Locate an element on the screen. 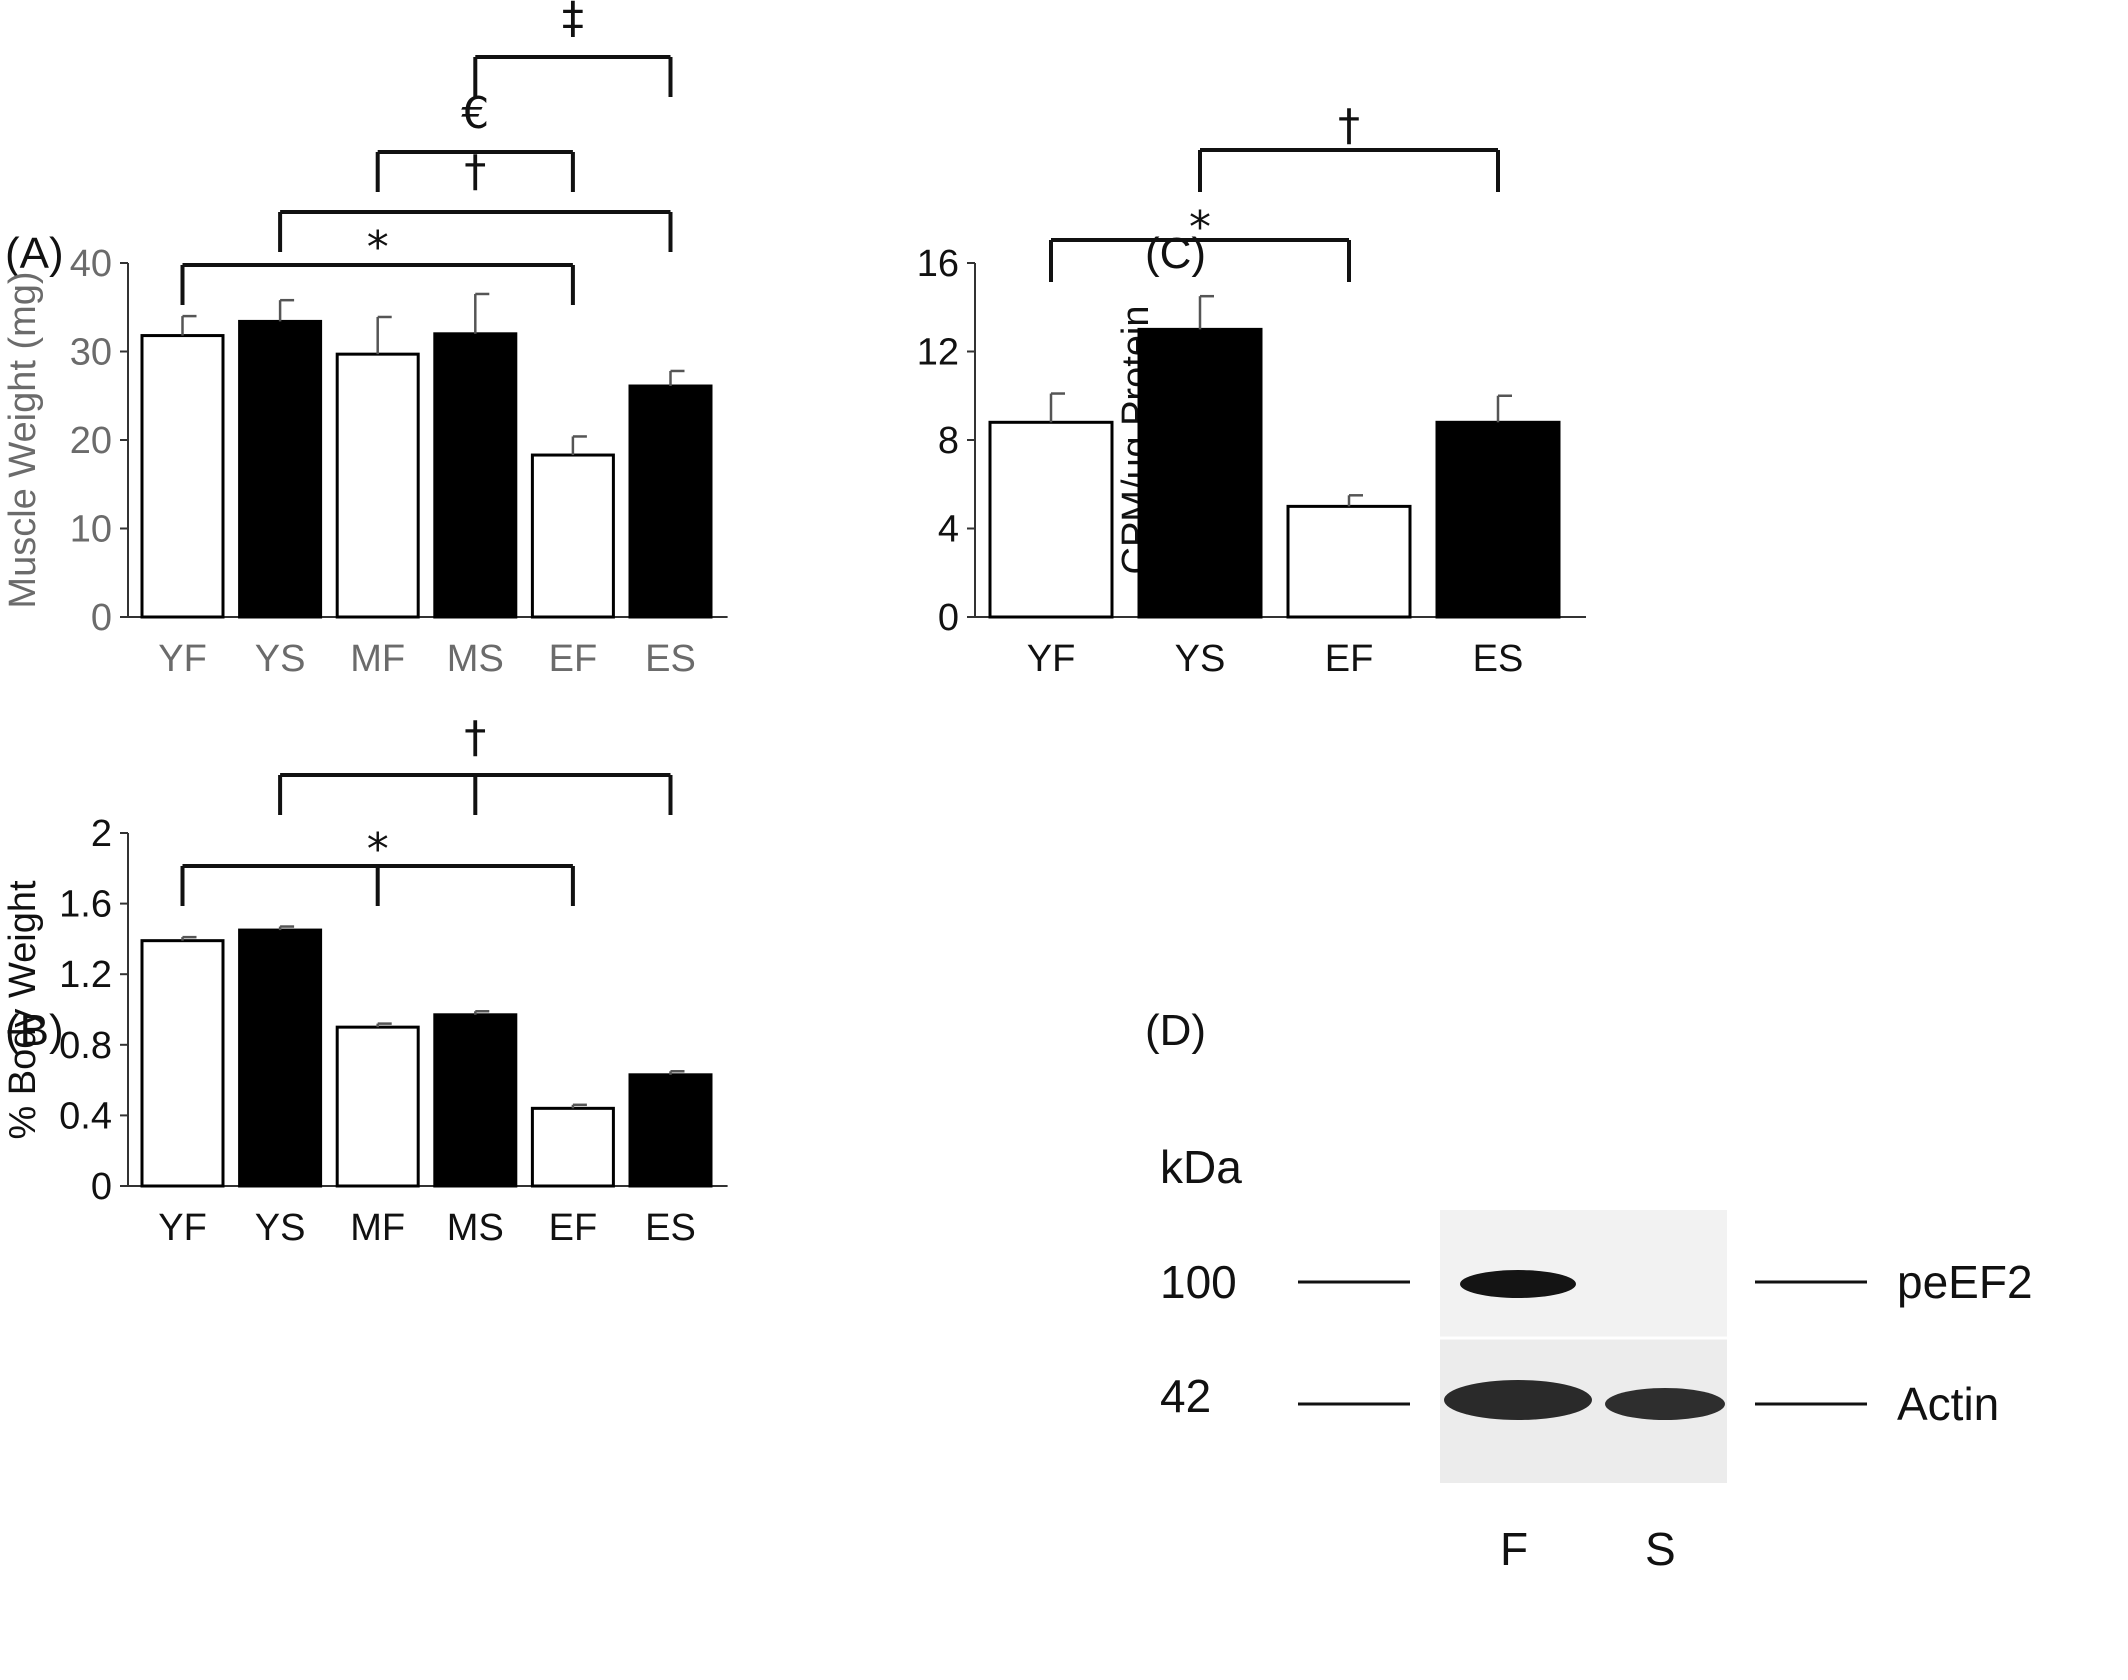 This screenshot has width=2128, height=1680. panel-a-sig-symbol: † is located at coordinates (475, 171).